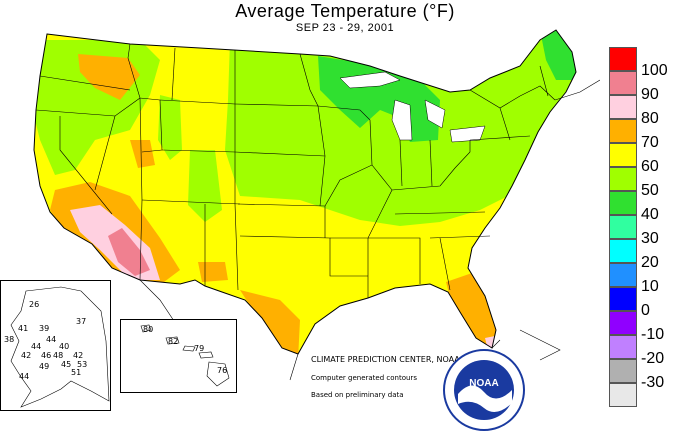 The image size is (678, 435). What do you see at coordinates (364, 378) in the screenshot?
I see `credit-contours: Computer generated contours` at bounding box center [364, 378].